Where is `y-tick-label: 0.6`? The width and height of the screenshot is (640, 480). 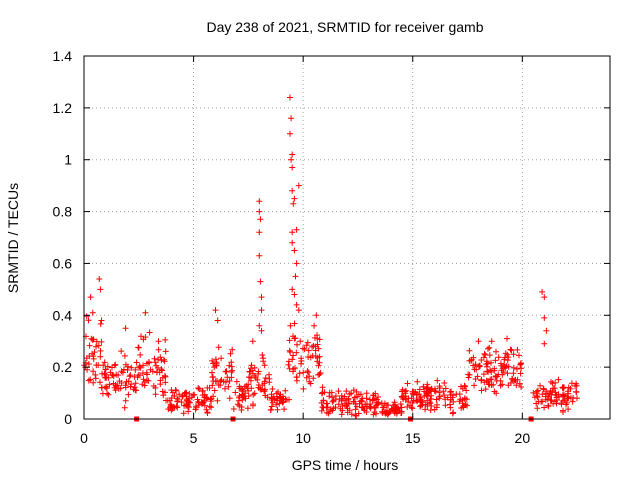 y-tick-label: 0.6 is located at coordinates (63, 263).